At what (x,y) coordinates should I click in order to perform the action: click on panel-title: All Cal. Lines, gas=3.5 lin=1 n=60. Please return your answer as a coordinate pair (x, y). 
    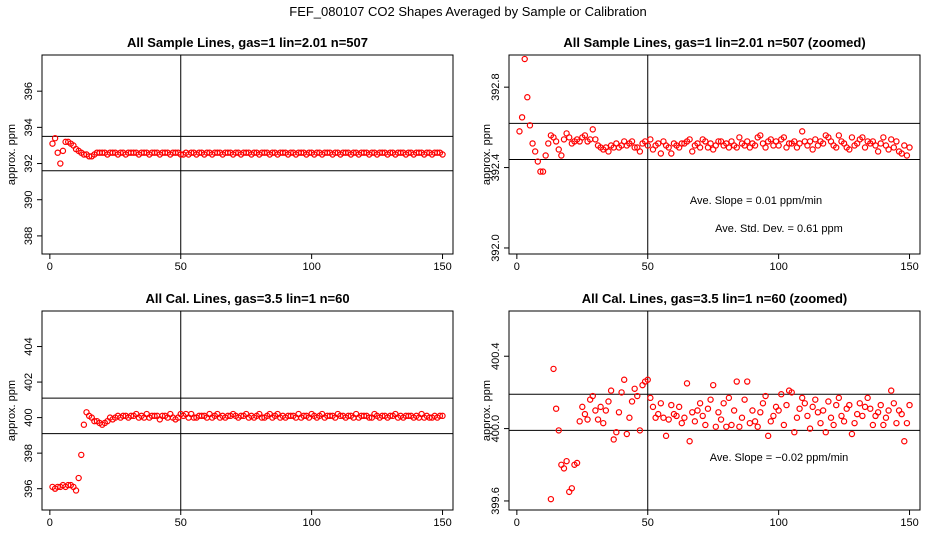
    Looking at the image, I should click on (247, 298).